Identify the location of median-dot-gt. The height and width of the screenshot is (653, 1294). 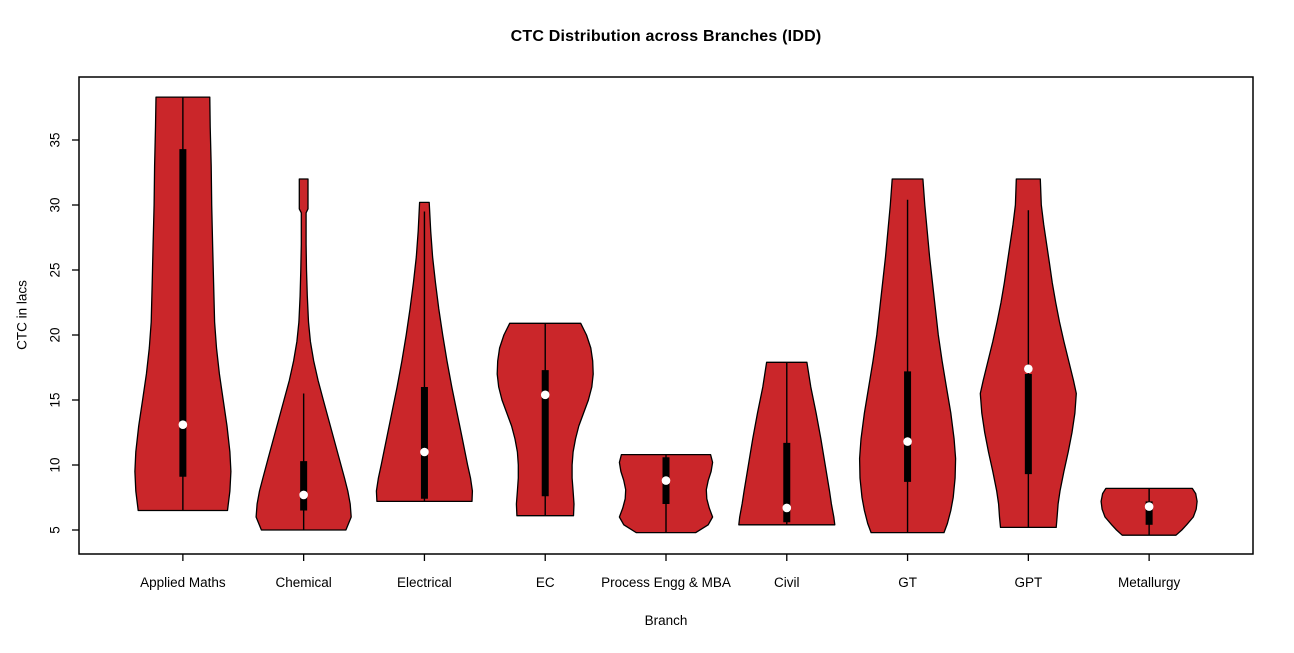
(907, 441).